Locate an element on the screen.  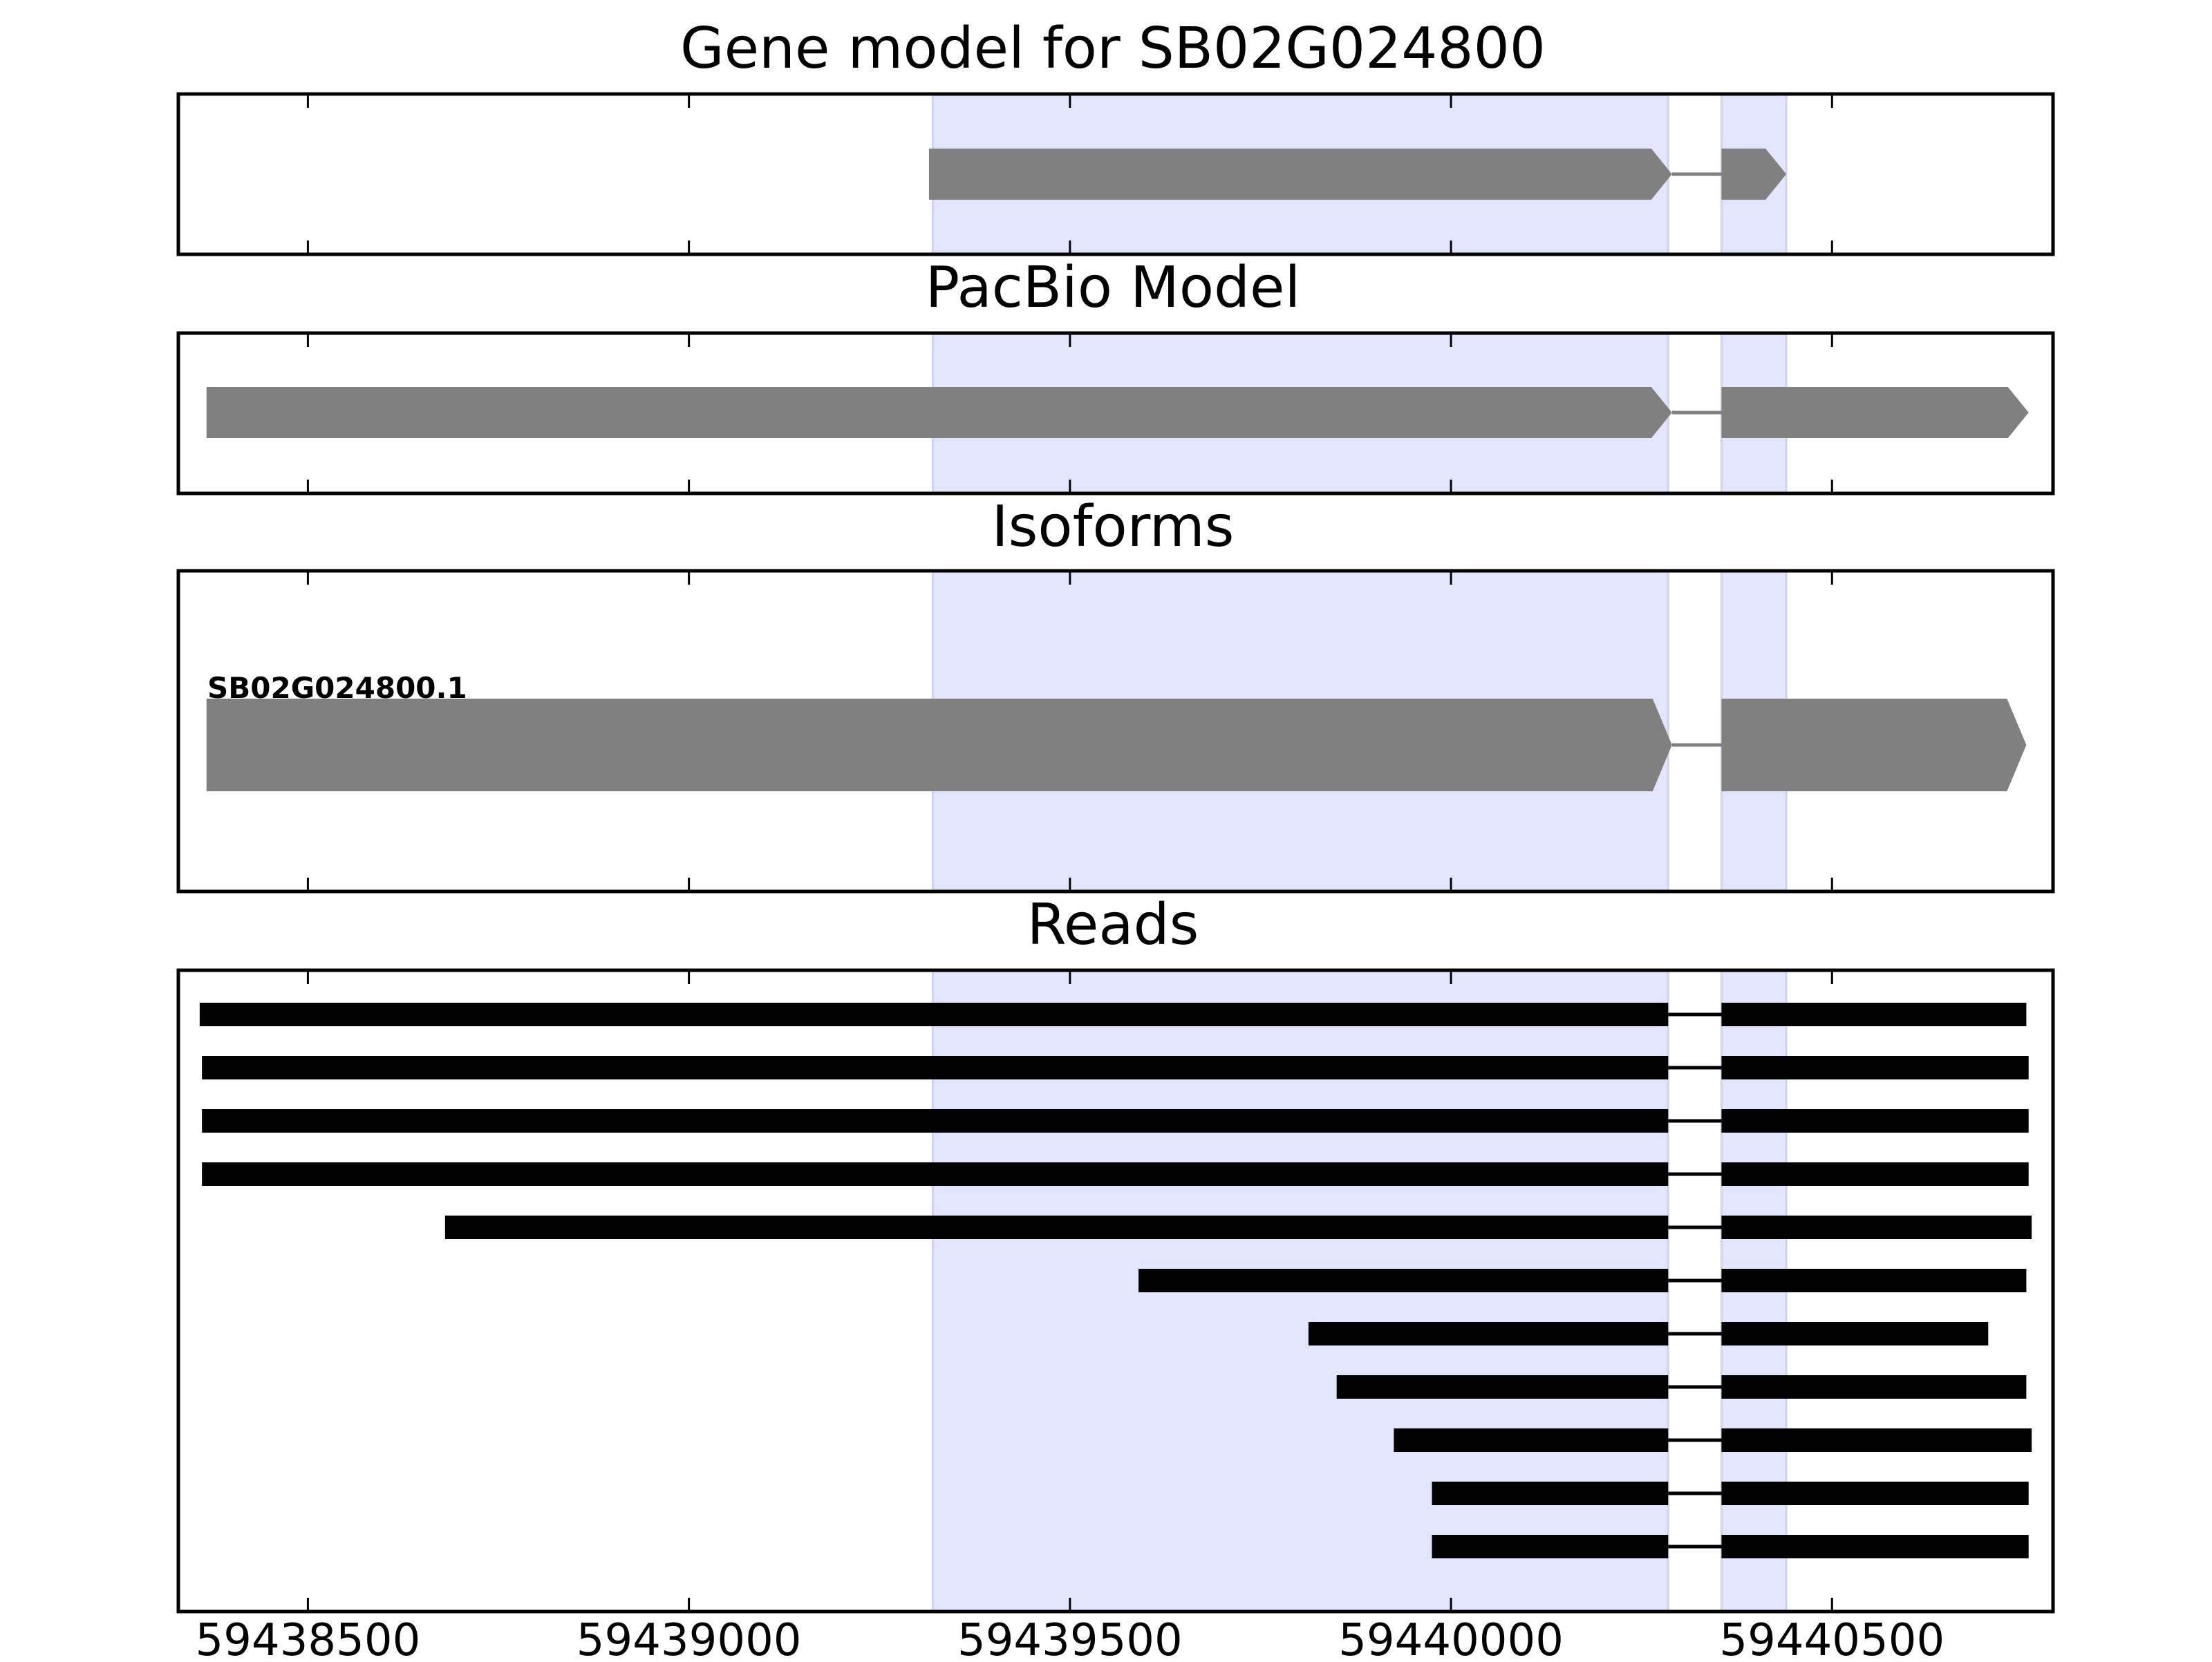
x-tick-label: 59438500 is located at coordinates (308, 1637).